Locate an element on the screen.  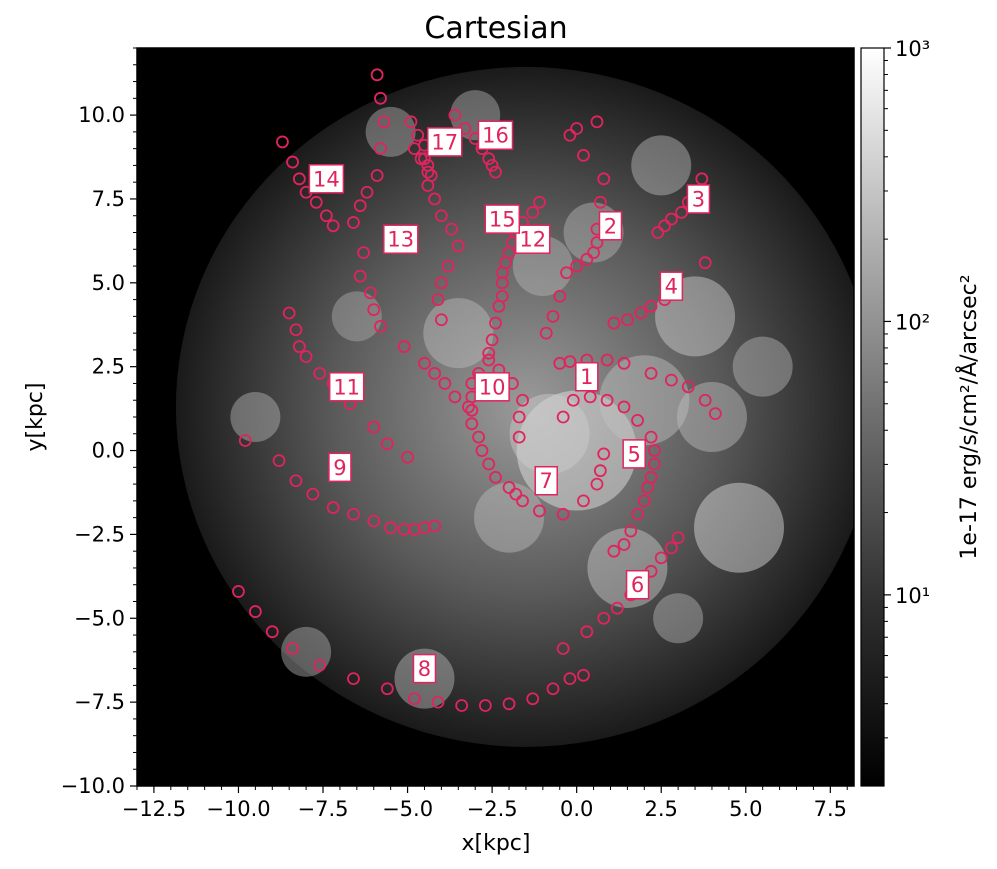
arm-label: 1 is located at coordinates (586, 377).